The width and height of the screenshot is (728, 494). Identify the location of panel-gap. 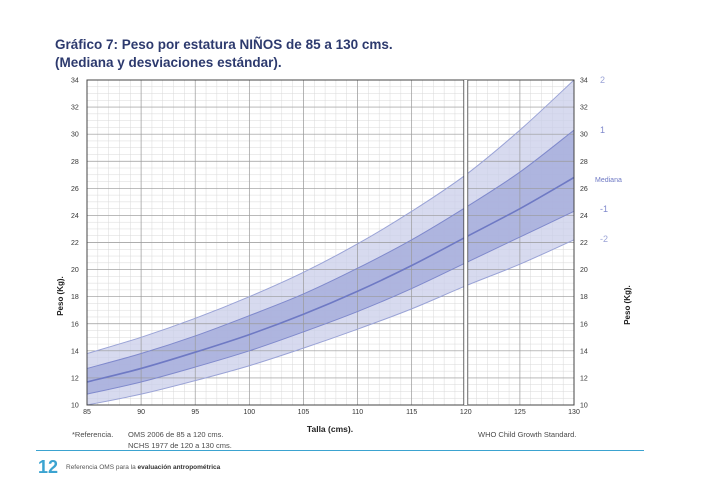
(465, 242).